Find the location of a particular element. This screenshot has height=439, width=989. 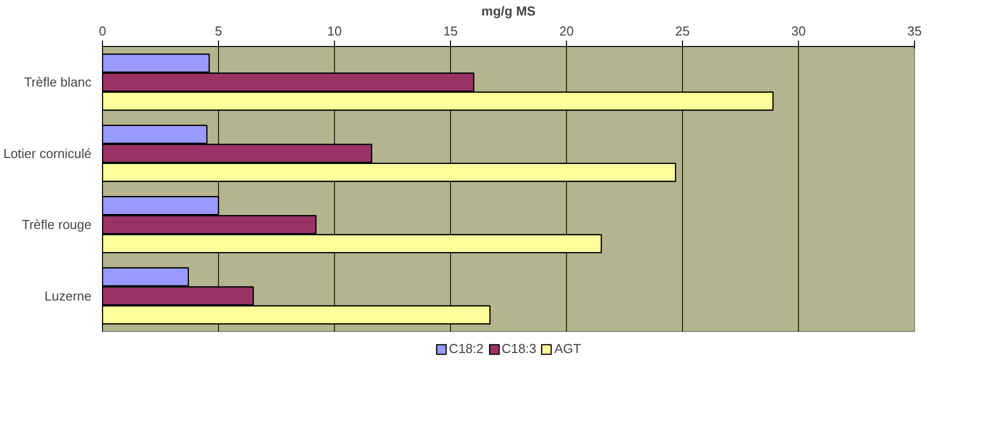

x-tick-label: 15 is located at coordinates (450, 31).